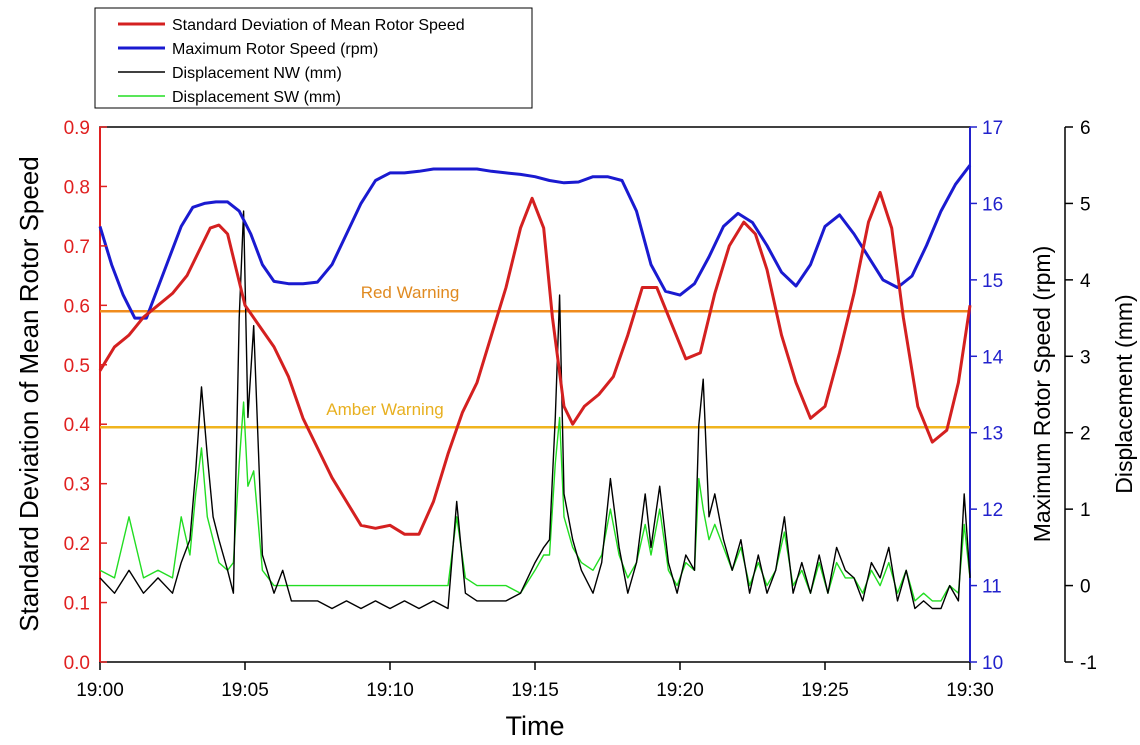 Image resolution: width=1140 pixels, height=745 pixels. Describe the element at coordinates (992, 128) in the screenshot. I see `rotor-tick-label-7: 17` at that location.